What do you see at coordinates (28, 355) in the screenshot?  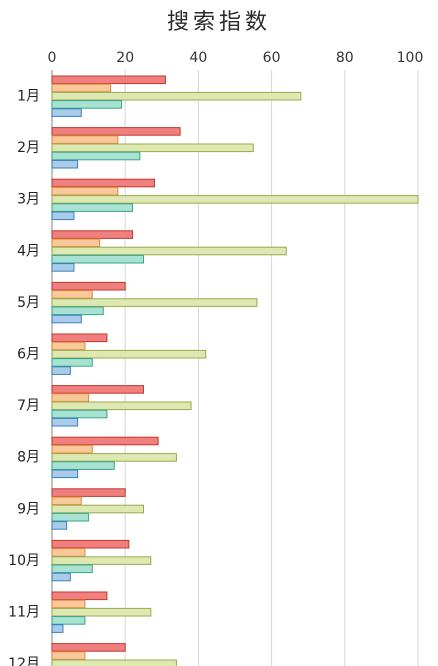 I see `category-label: 6月` at bounding box center [28, 355].